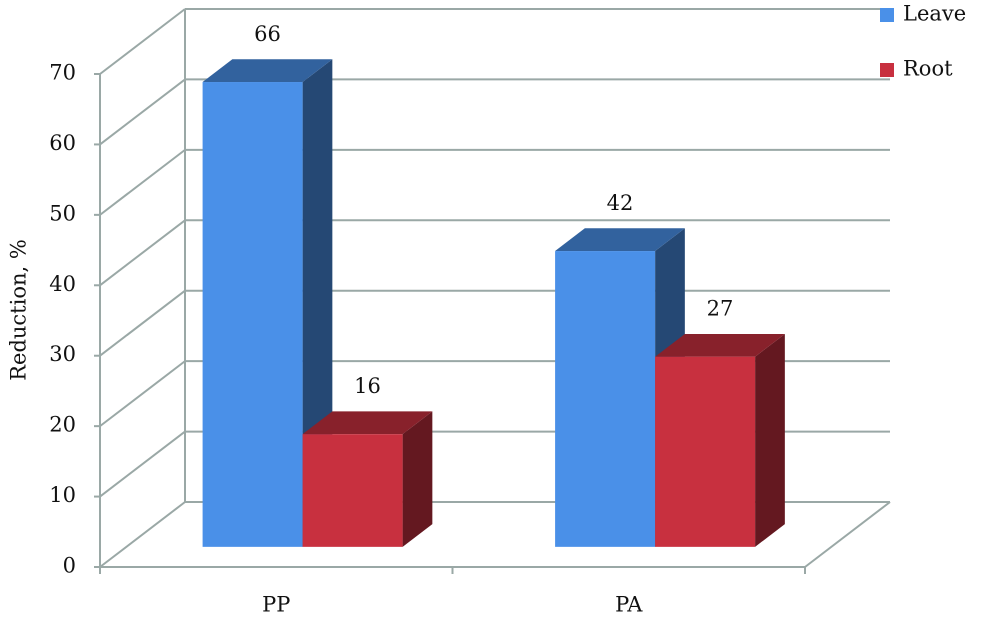 The image size is (1000, 622). What do you see at coordinates (276, 605) in the screenshot?
I see `x-tick-label: PP` at bounding box center [276, 605].